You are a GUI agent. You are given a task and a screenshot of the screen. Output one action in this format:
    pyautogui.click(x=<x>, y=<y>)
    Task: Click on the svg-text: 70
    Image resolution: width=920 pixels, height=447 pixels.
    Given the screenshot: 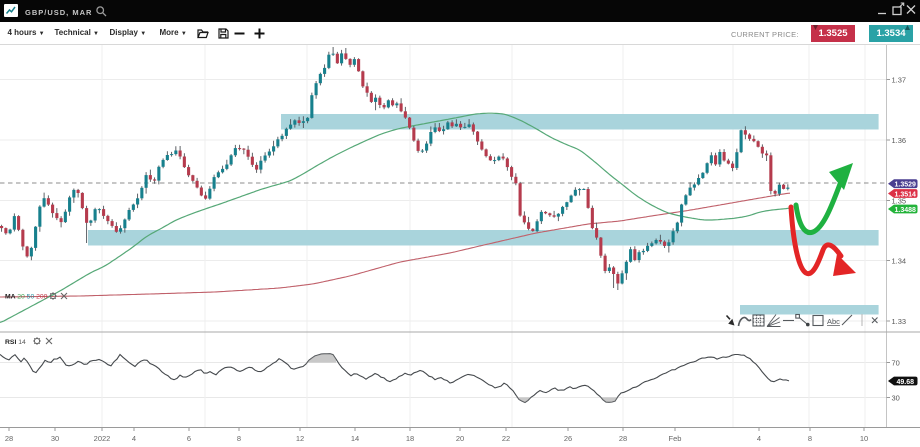 What is the action you would take?
    pyautogui.click(x=896, y=363)
    